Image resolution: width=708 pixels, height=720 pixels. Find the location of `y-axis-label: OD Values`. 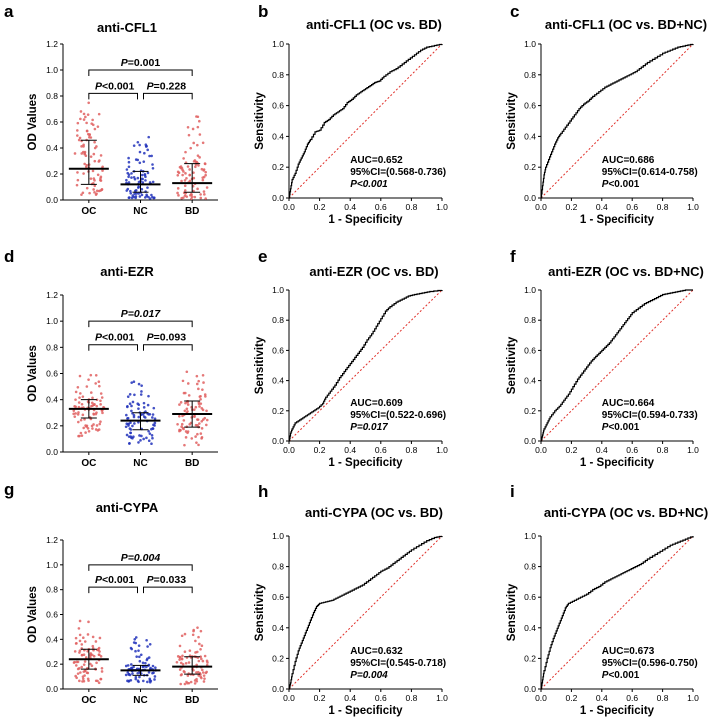

y-axis-label: OD Values is located at coordinates (33, 614).